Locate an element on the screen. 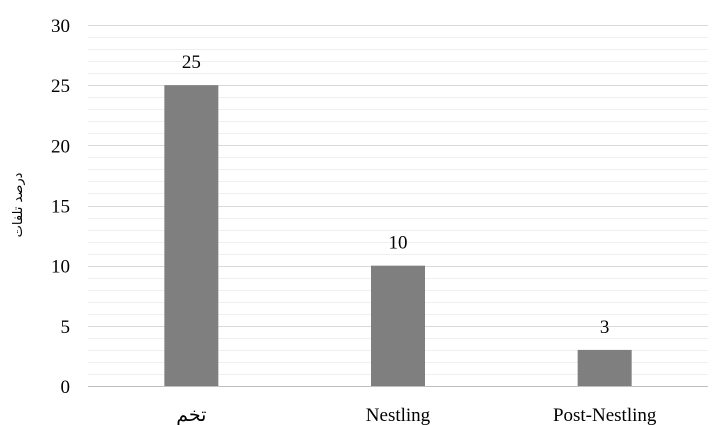 This screenshot has height=425, width=718. x-tick-label: تخم is located at coordinates (191, 415).